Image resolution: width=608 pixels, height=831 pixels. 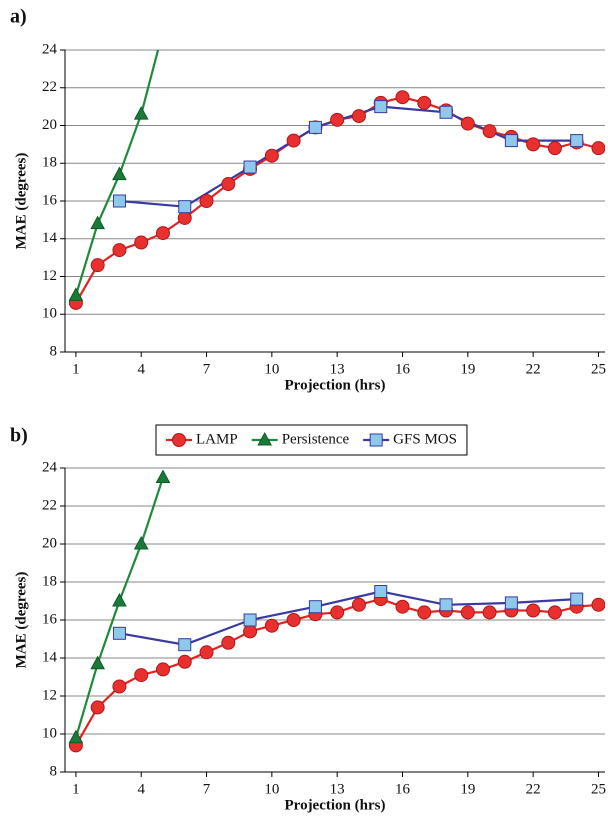 I want to click on x-tick-label: 13, so click(x=337, y=789).